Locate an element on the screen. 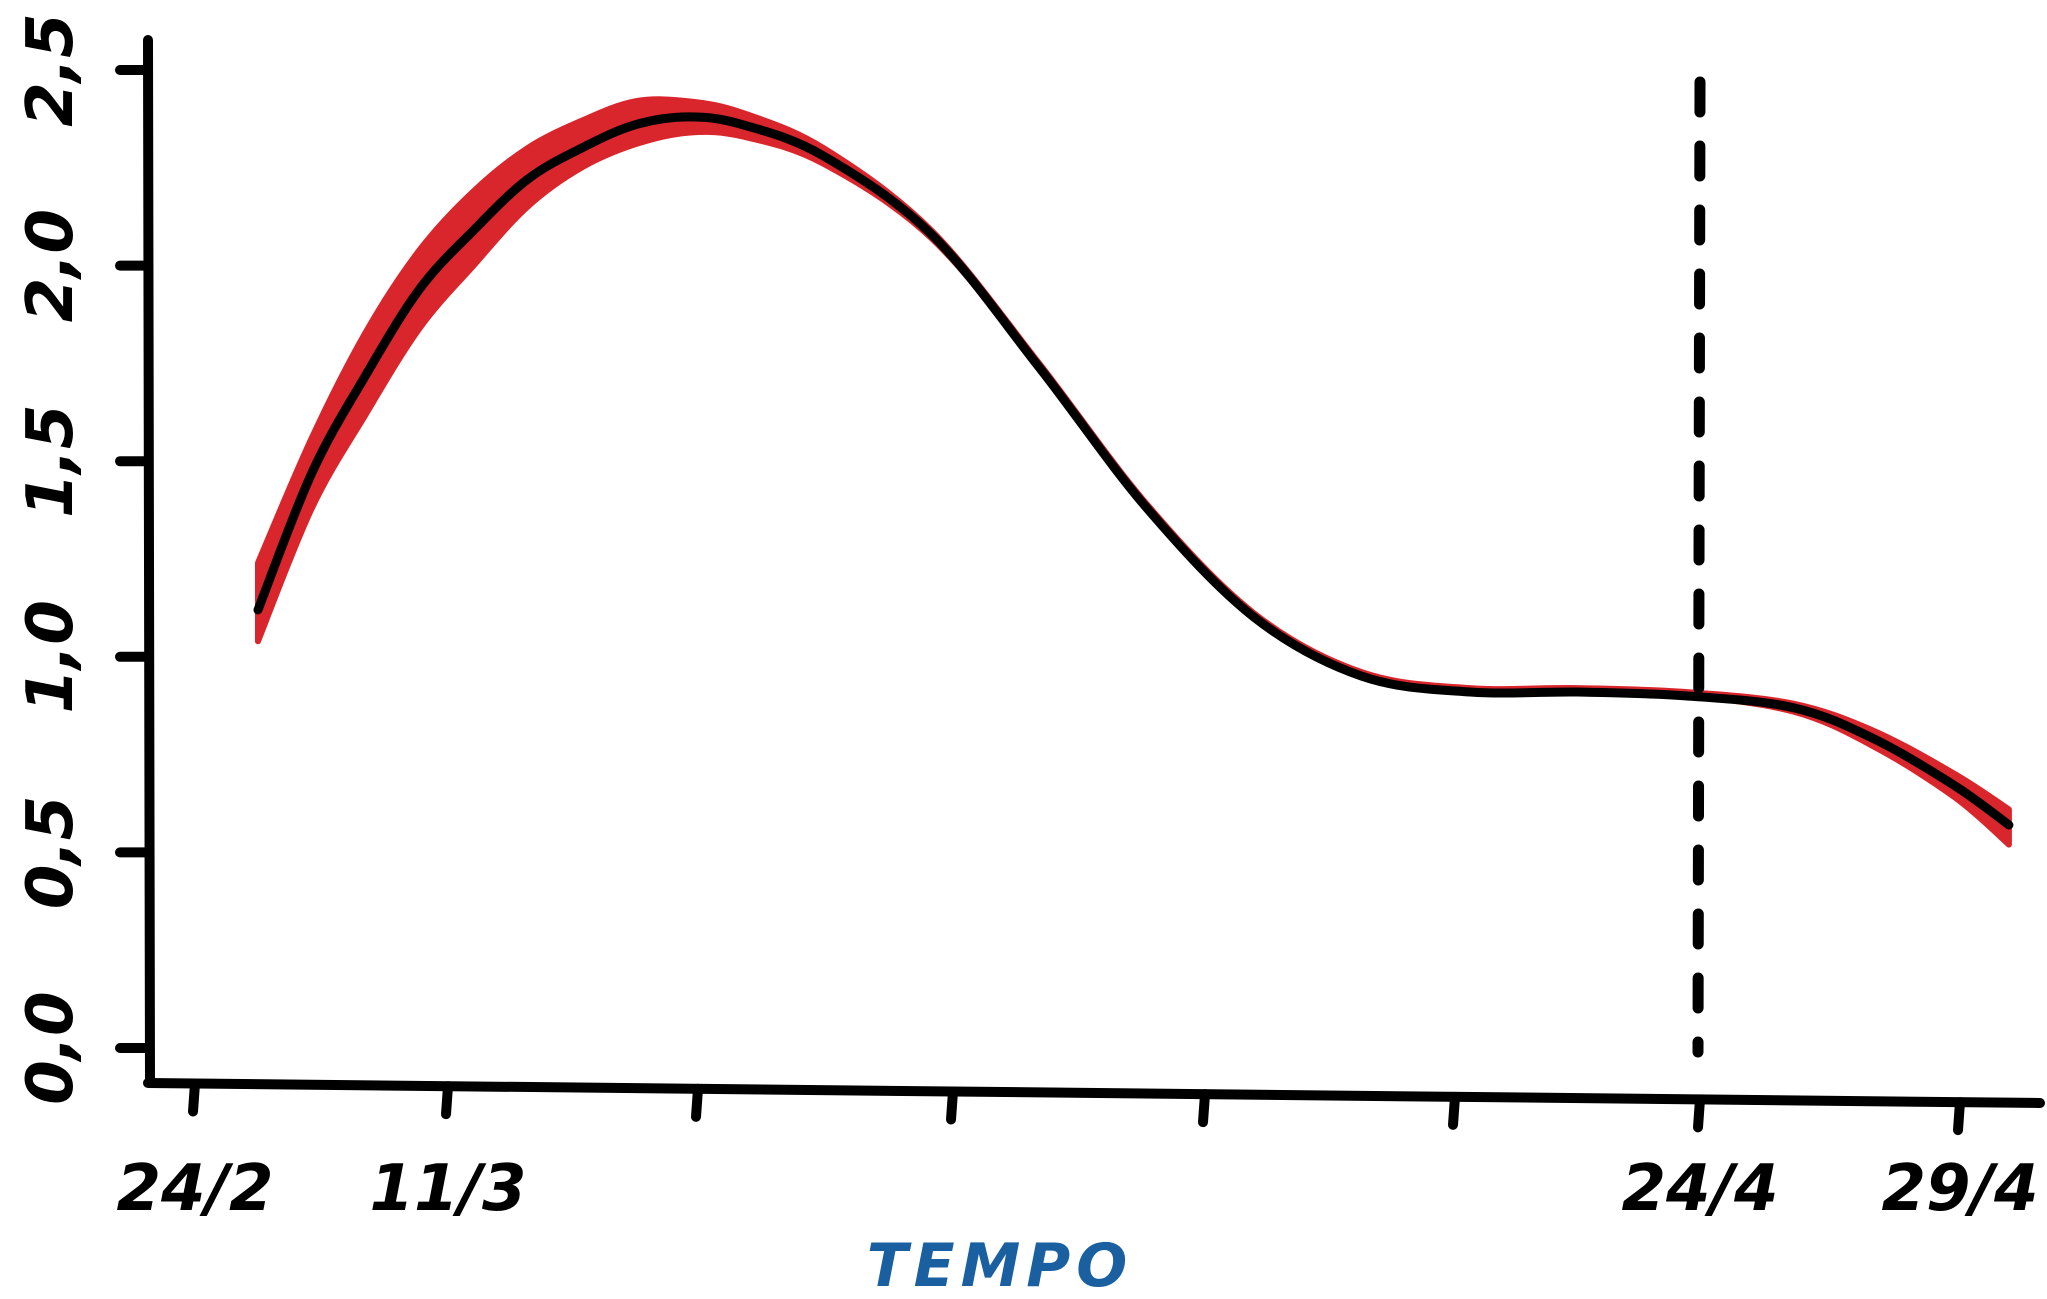 Image resolution: width=2047 pixels, height=1299 pixels. y-tick-label: 0,5 is located at coordinates (51, 852).